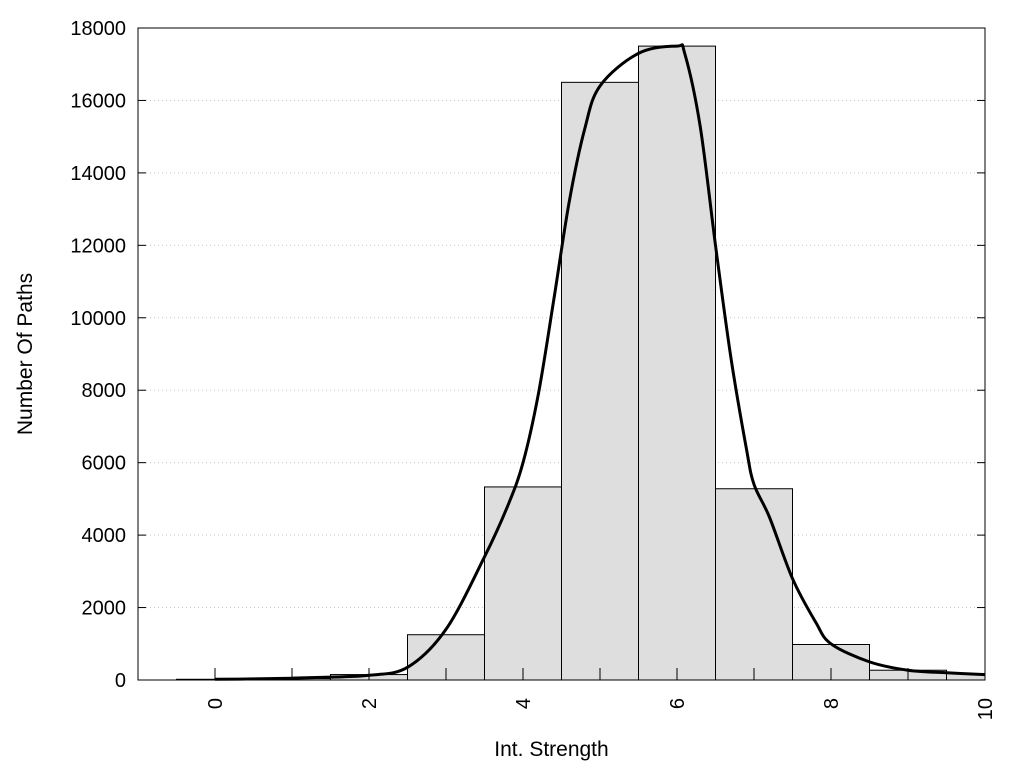 This screenshot has height=768, width=1024. What do you see at coordinates (104, 536) in the screenshot?
I see `y-tick-label: 4000` at bounding box center [104, 536].